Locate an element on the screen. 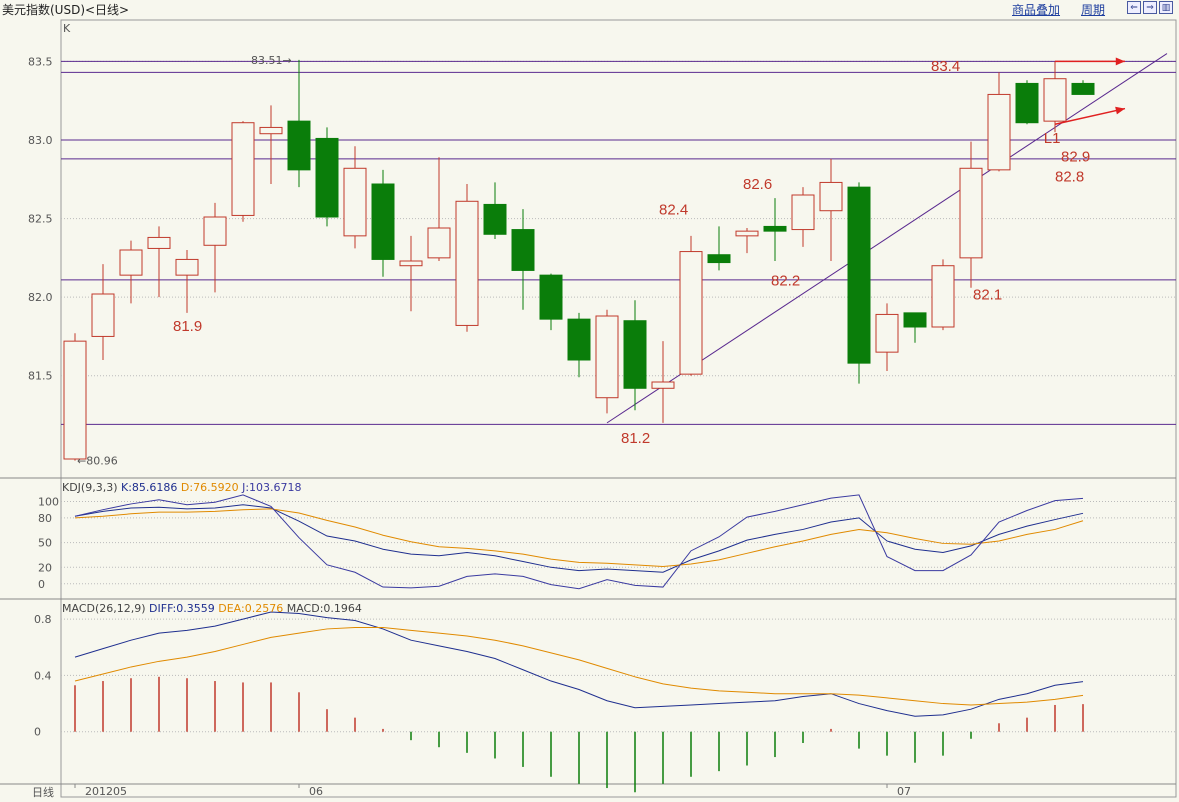  price-annotation: 82.4 is located at coordinates (673, 209).